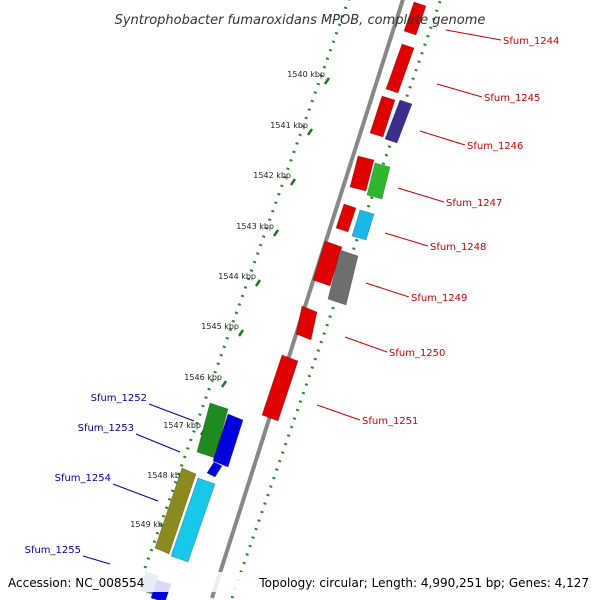  I want to click on tick-1547: 1547 kbp, so click(185, 428).